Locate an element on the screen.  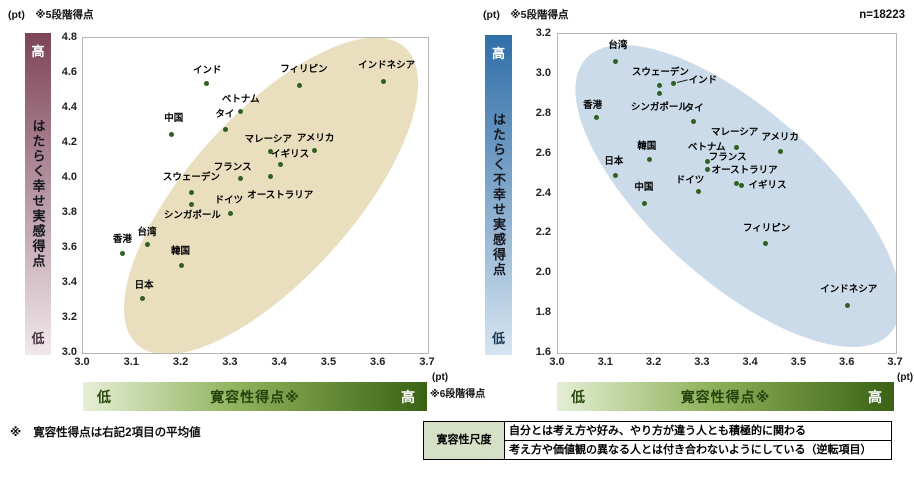
y-tick-label: 3.6 is located at coordinates (69, 247).